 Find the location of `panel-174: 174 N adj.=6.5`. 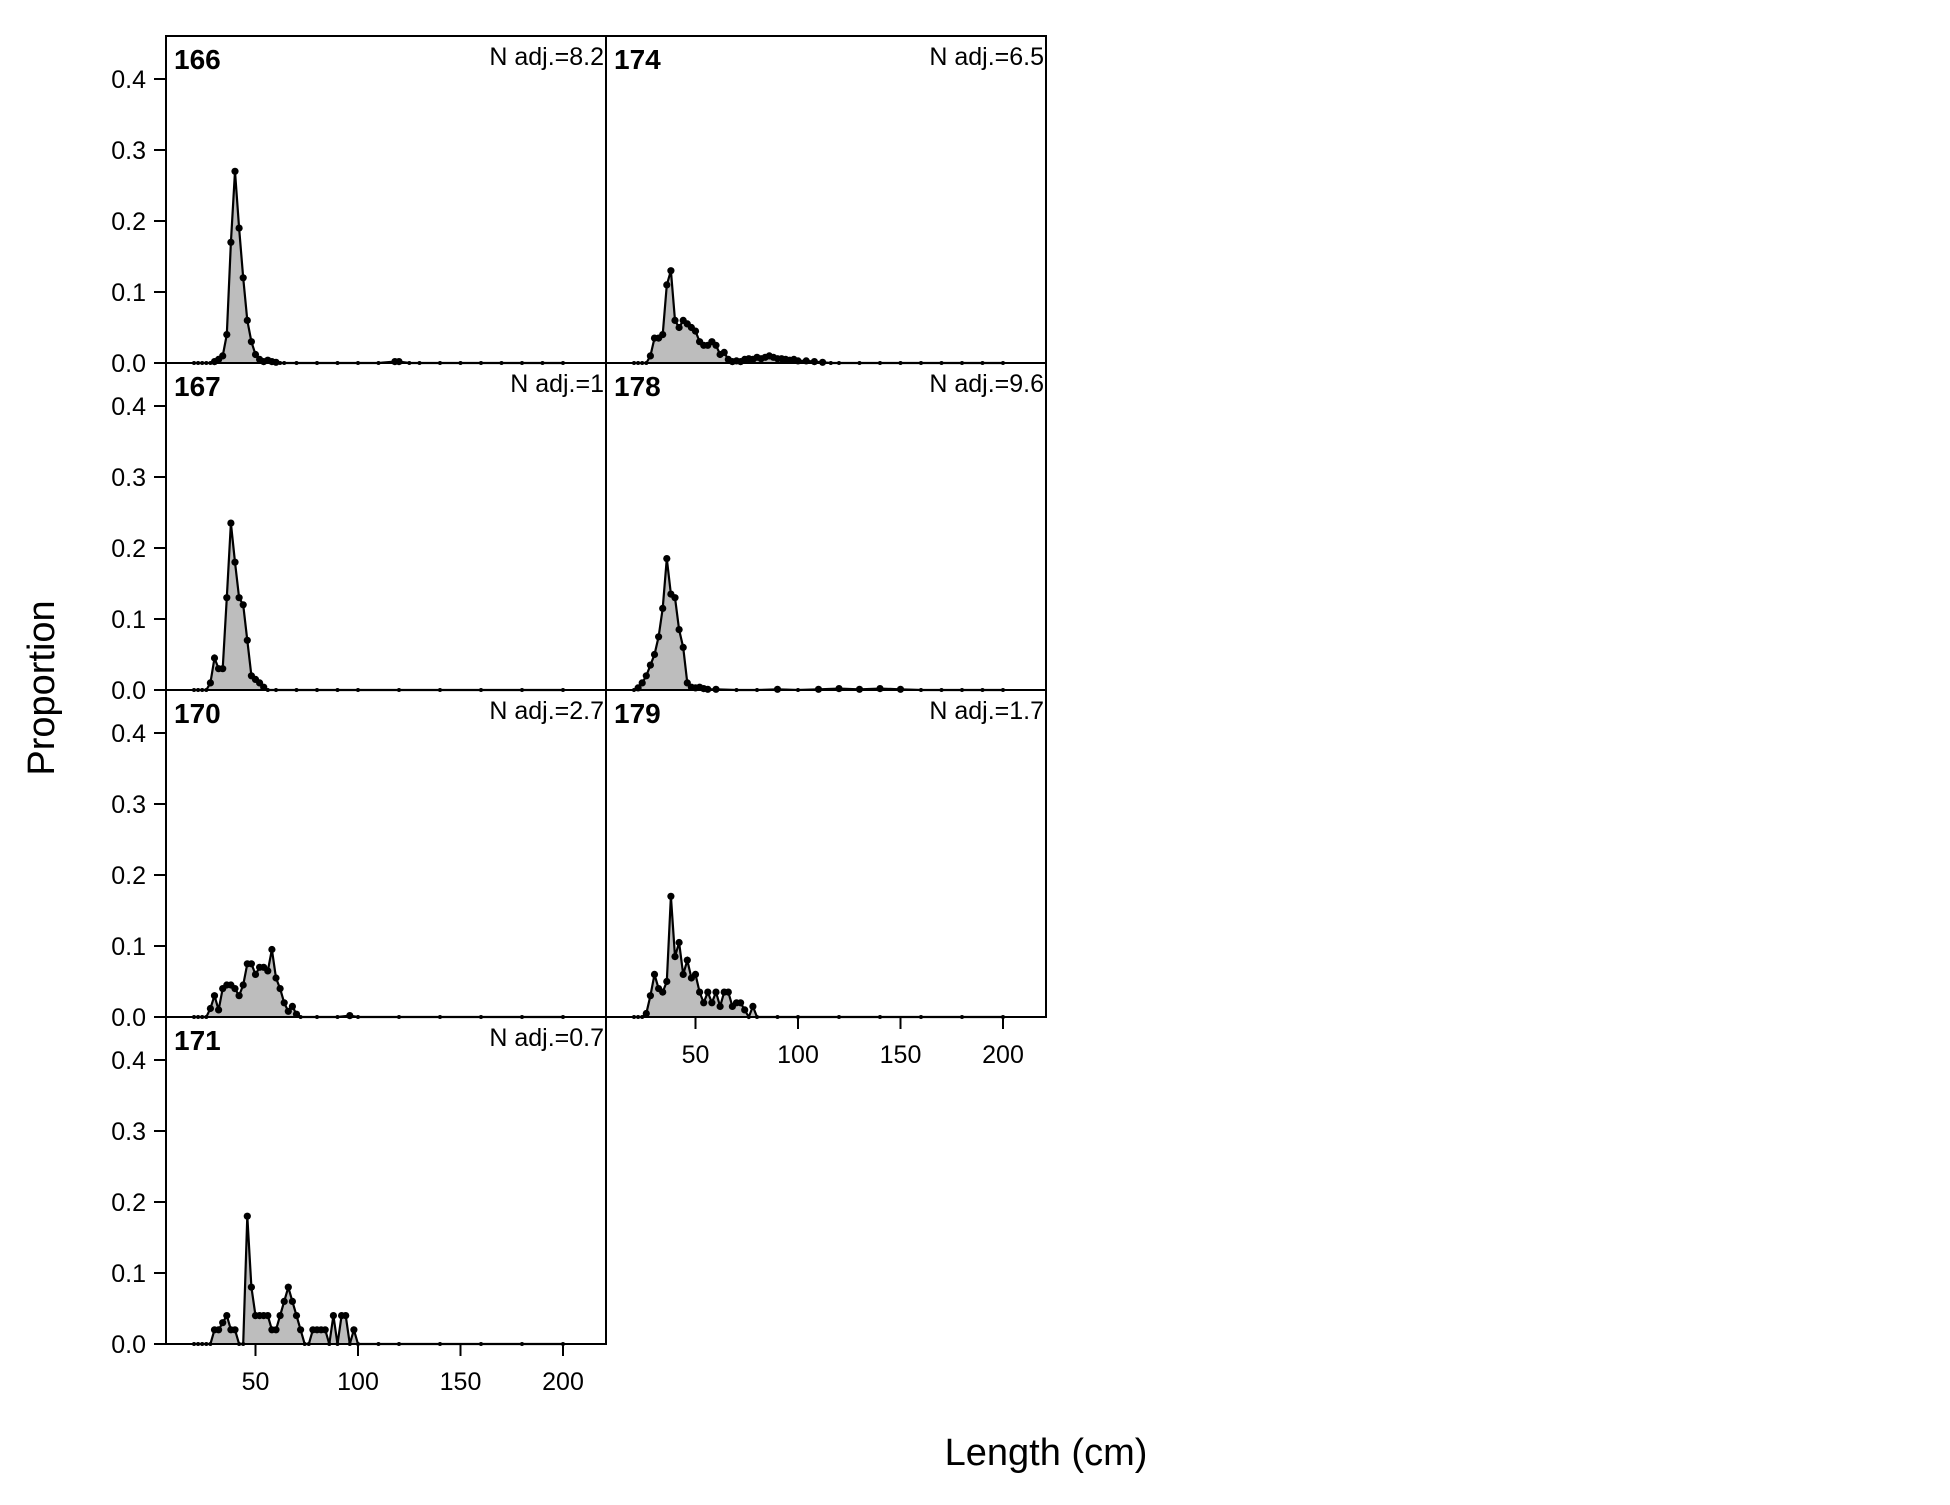

panel-174: 174 N adj.=6.5 is located at coordinates (826, 200).